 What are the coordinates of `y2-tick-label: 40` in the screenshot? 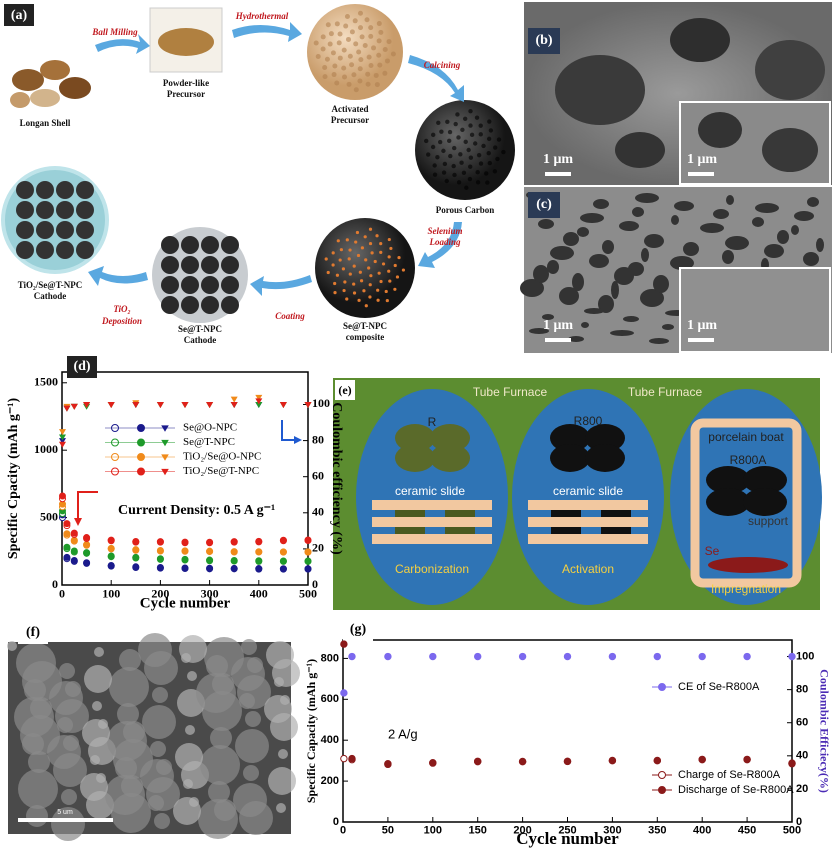 It's located at (318, 512).